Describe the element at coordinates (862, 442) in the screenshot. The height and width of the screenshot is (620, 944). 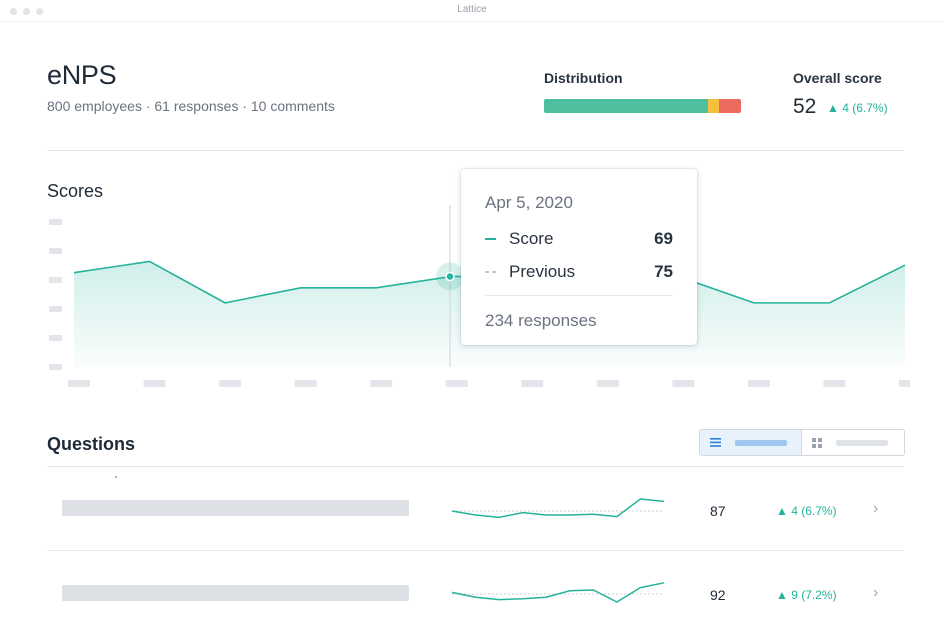
I see `grid-view-label` at that location.